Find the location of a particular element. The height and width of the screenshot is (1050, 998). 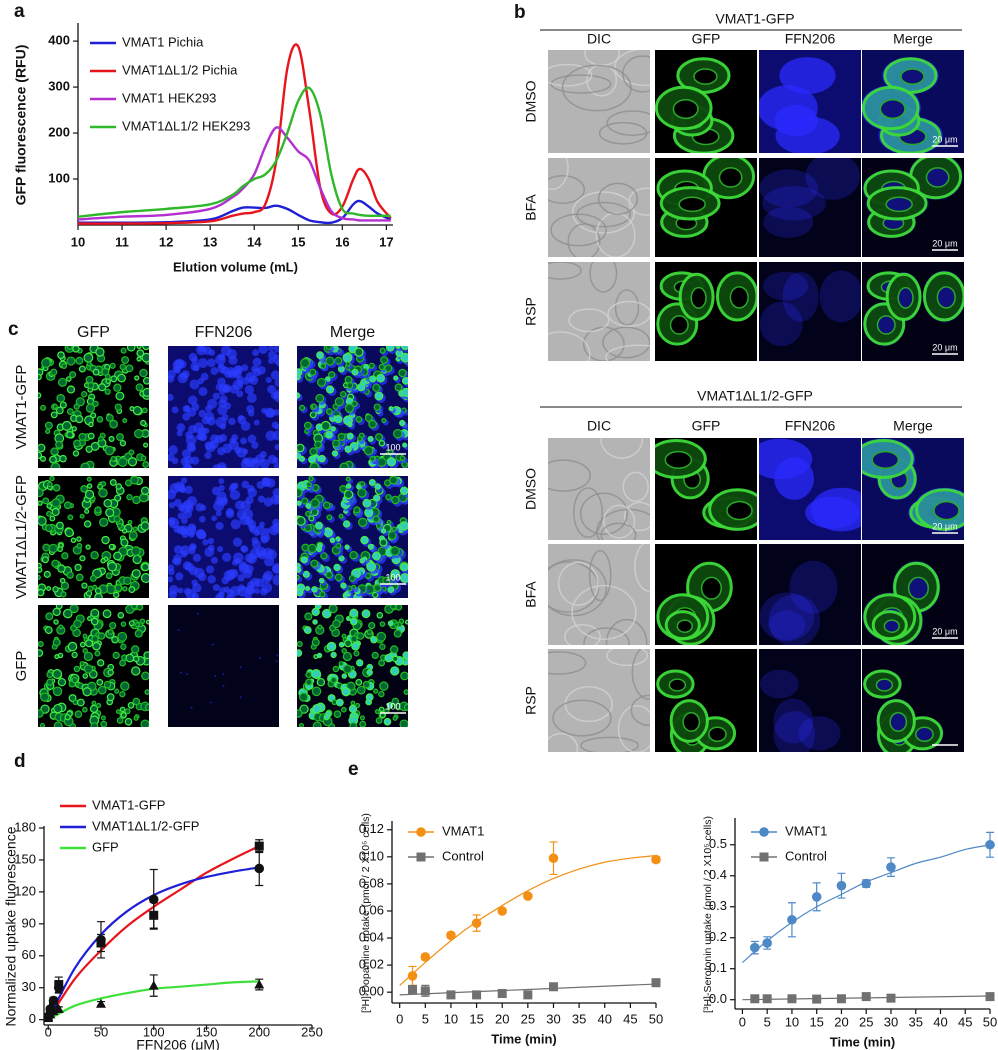

scale-bar-label: 20 μm is located at coordinates (944, 139).